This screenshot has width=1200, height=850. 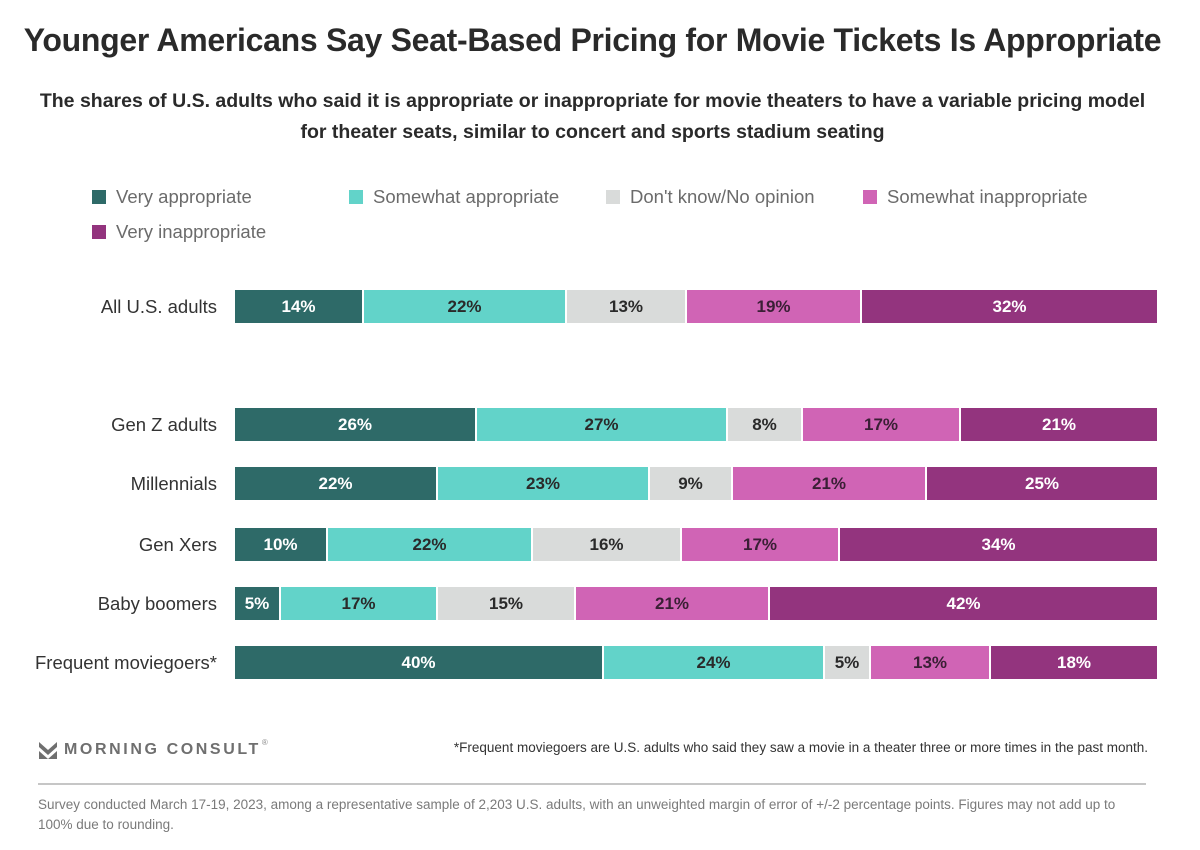 I want to click on bar-segment-very-inappropriate: 21%, so click(x=1059, y=424).